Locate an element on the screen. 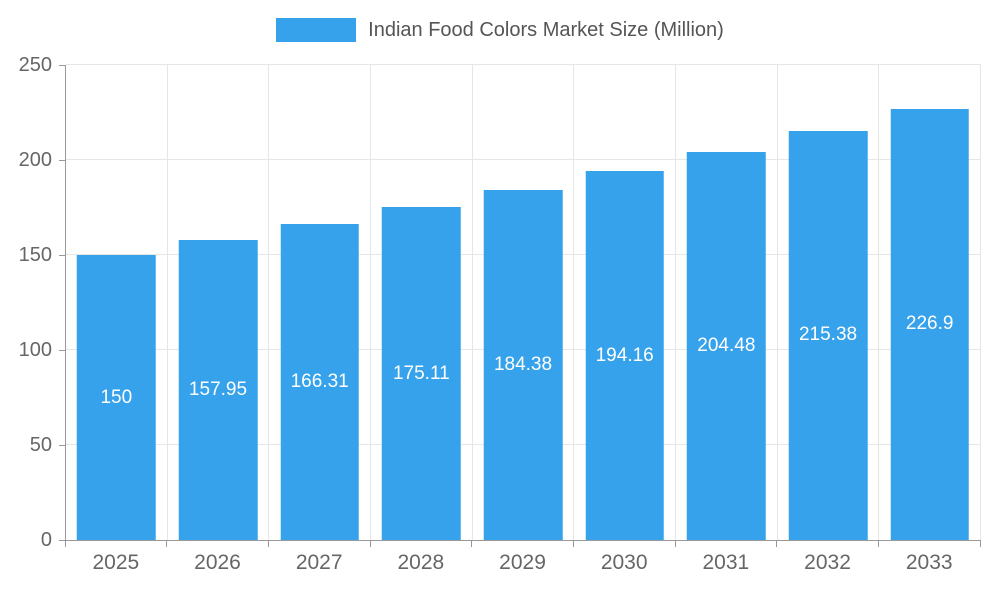 The height and width of the screenshot is (600, 1000). legend-swatch is located at coordinates (316, 30).